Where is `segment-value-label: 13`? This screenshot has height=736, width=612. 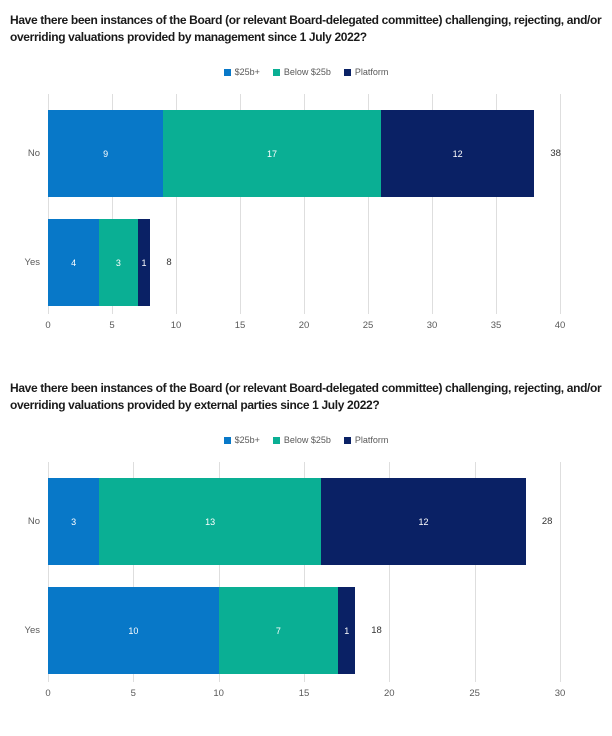 segment-value-label: 13 is located at coordinates (210, 521).